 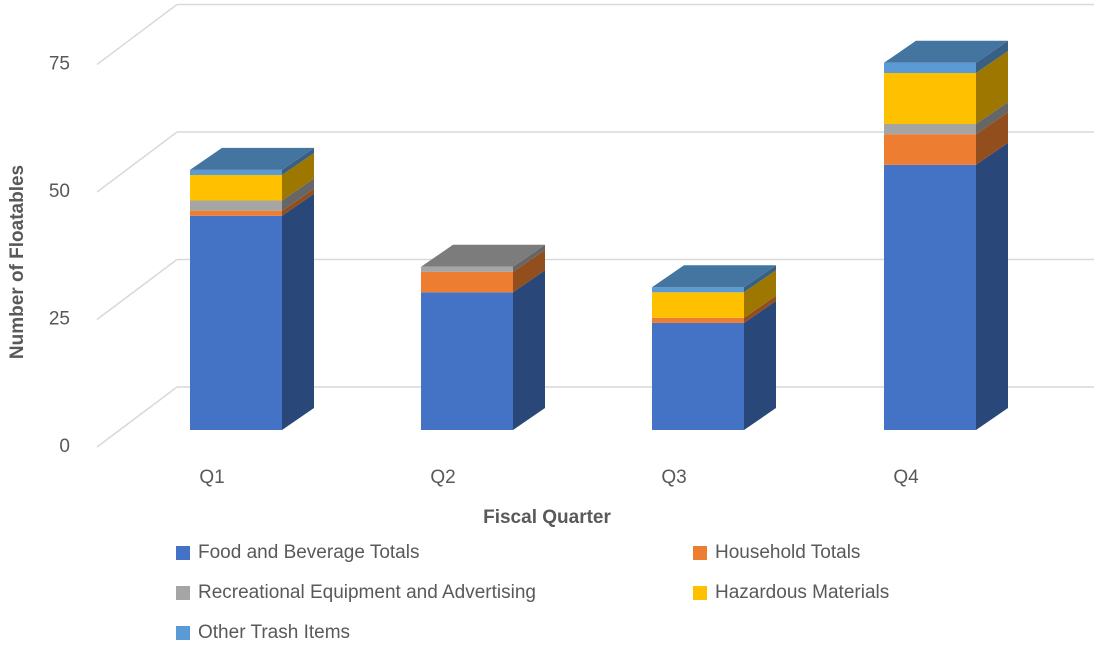 I want to click on y-tick-label: 50, so click(x=59, y=191).